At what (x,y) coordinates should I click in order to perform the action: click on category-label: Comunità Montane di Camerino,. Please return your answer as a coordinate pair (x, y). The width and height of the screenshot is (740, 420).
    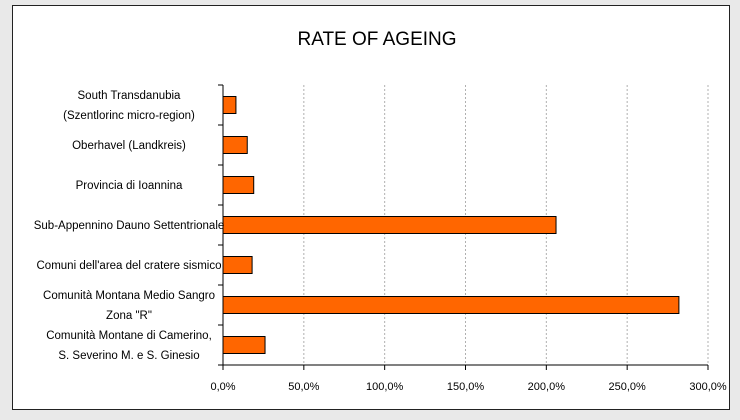
    Looking at the image, I should click on (129, 336).